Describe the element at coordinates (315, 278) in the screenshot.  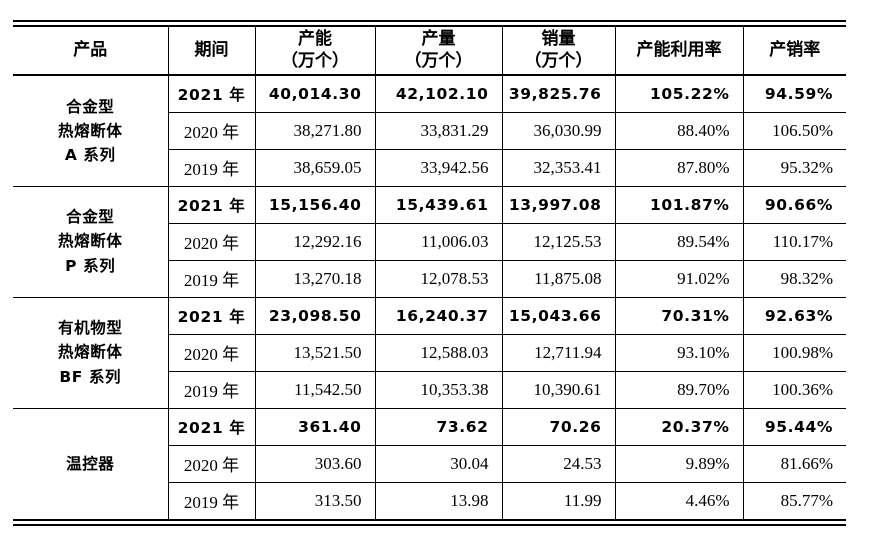
I see `cell-capacity: 13,270.18` at that location.